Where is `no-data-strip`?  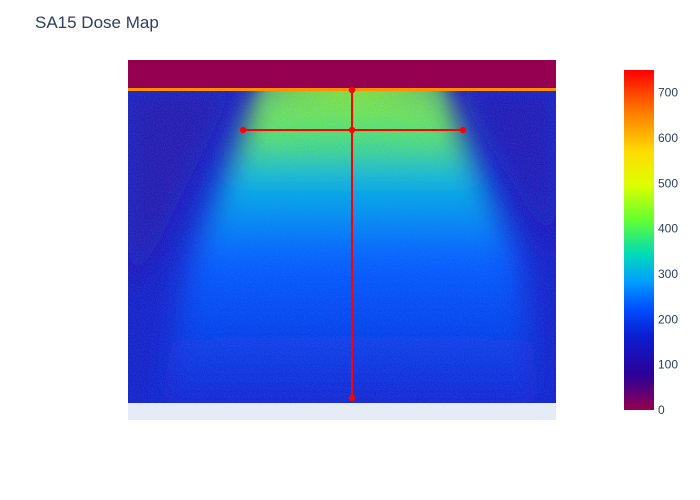 no-data-strip is located at coordinates (342, 411).